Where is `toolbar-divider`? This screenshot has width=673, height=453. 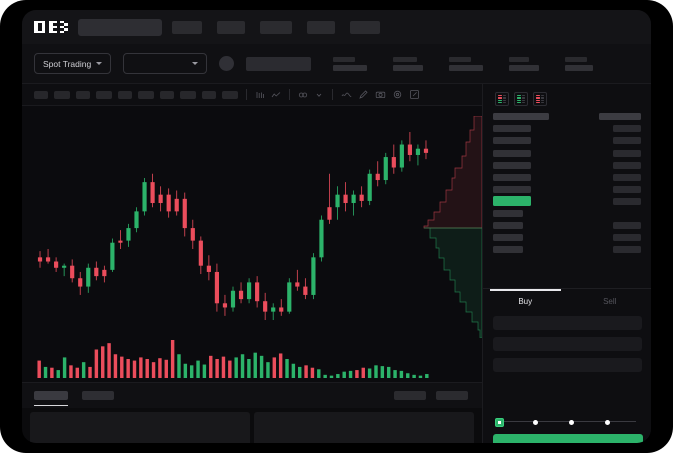
toolbar-divider is located at coordinates (332, 94).